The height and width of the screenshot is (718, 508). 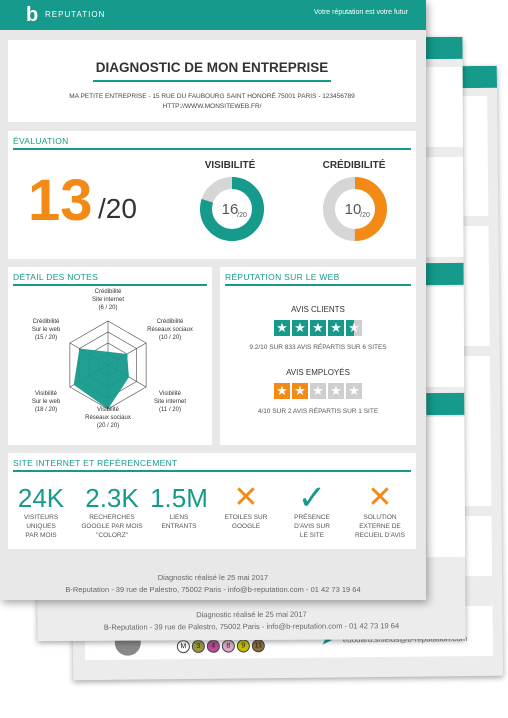 I want to click on global-score: 13, so click(x=60, y=200).